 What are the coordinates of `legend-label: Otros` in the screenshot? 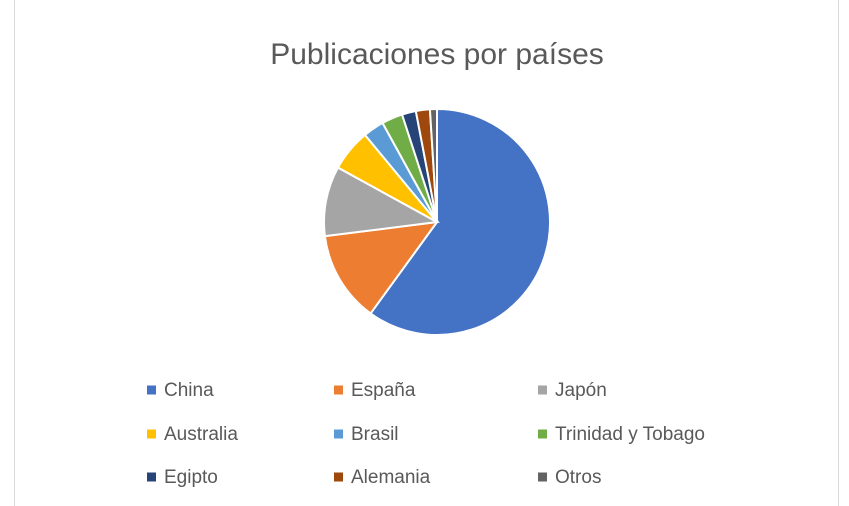 It's located at (578, 477).